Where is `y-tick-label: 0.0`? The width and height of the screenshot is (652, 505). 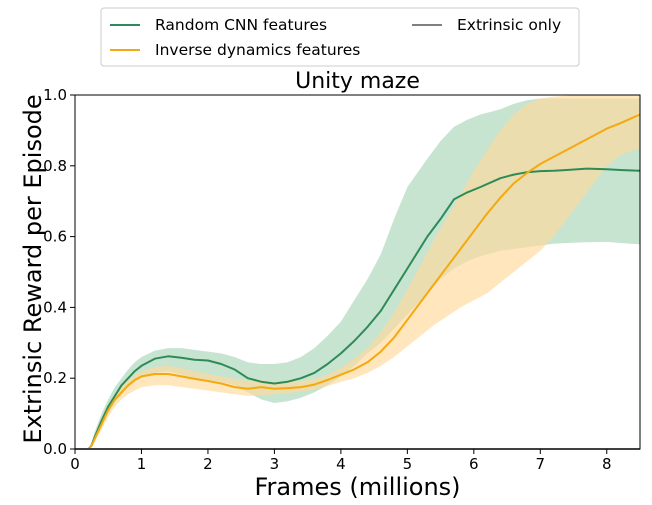
y-tick-label: 0.0 is located at coordinates (55, 449).